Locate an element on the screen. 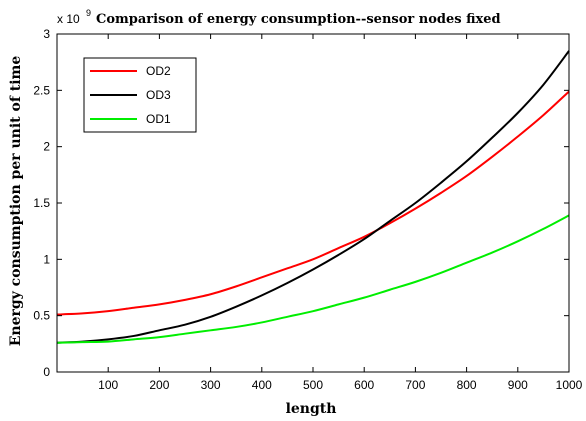 The image size is (586, 421). x-tick-label: 300 is located at coordinates (211, 385).